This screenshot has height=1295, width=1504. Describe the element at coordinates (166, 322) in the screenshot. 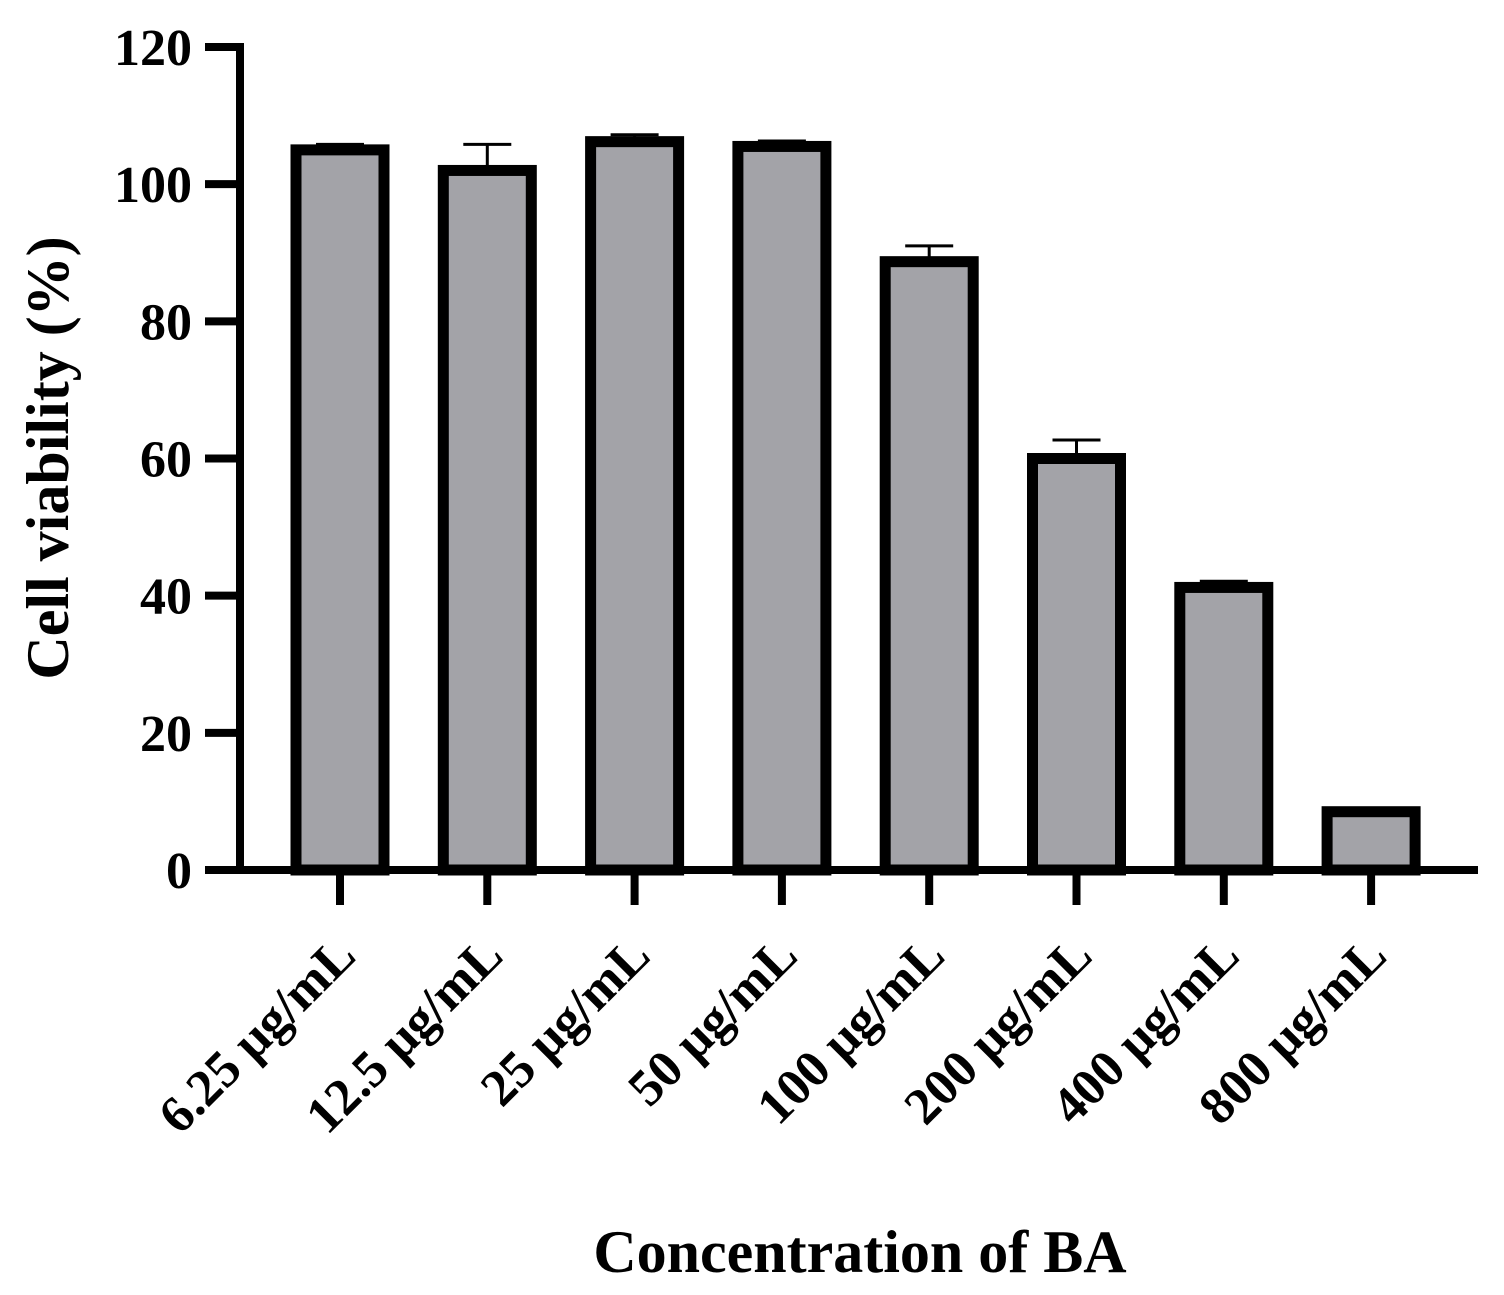

I see `y-tick-label-80: 80` at that location.